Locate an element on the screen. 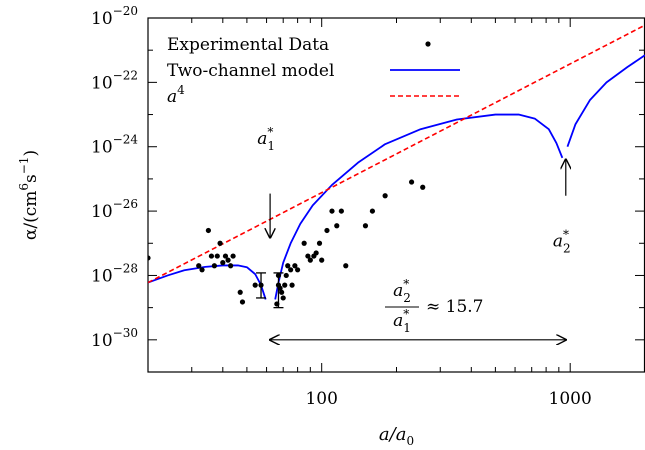 This screenshot has height=450, width=645. x-tick-label: 1000 is located at coordinates (570, 399).